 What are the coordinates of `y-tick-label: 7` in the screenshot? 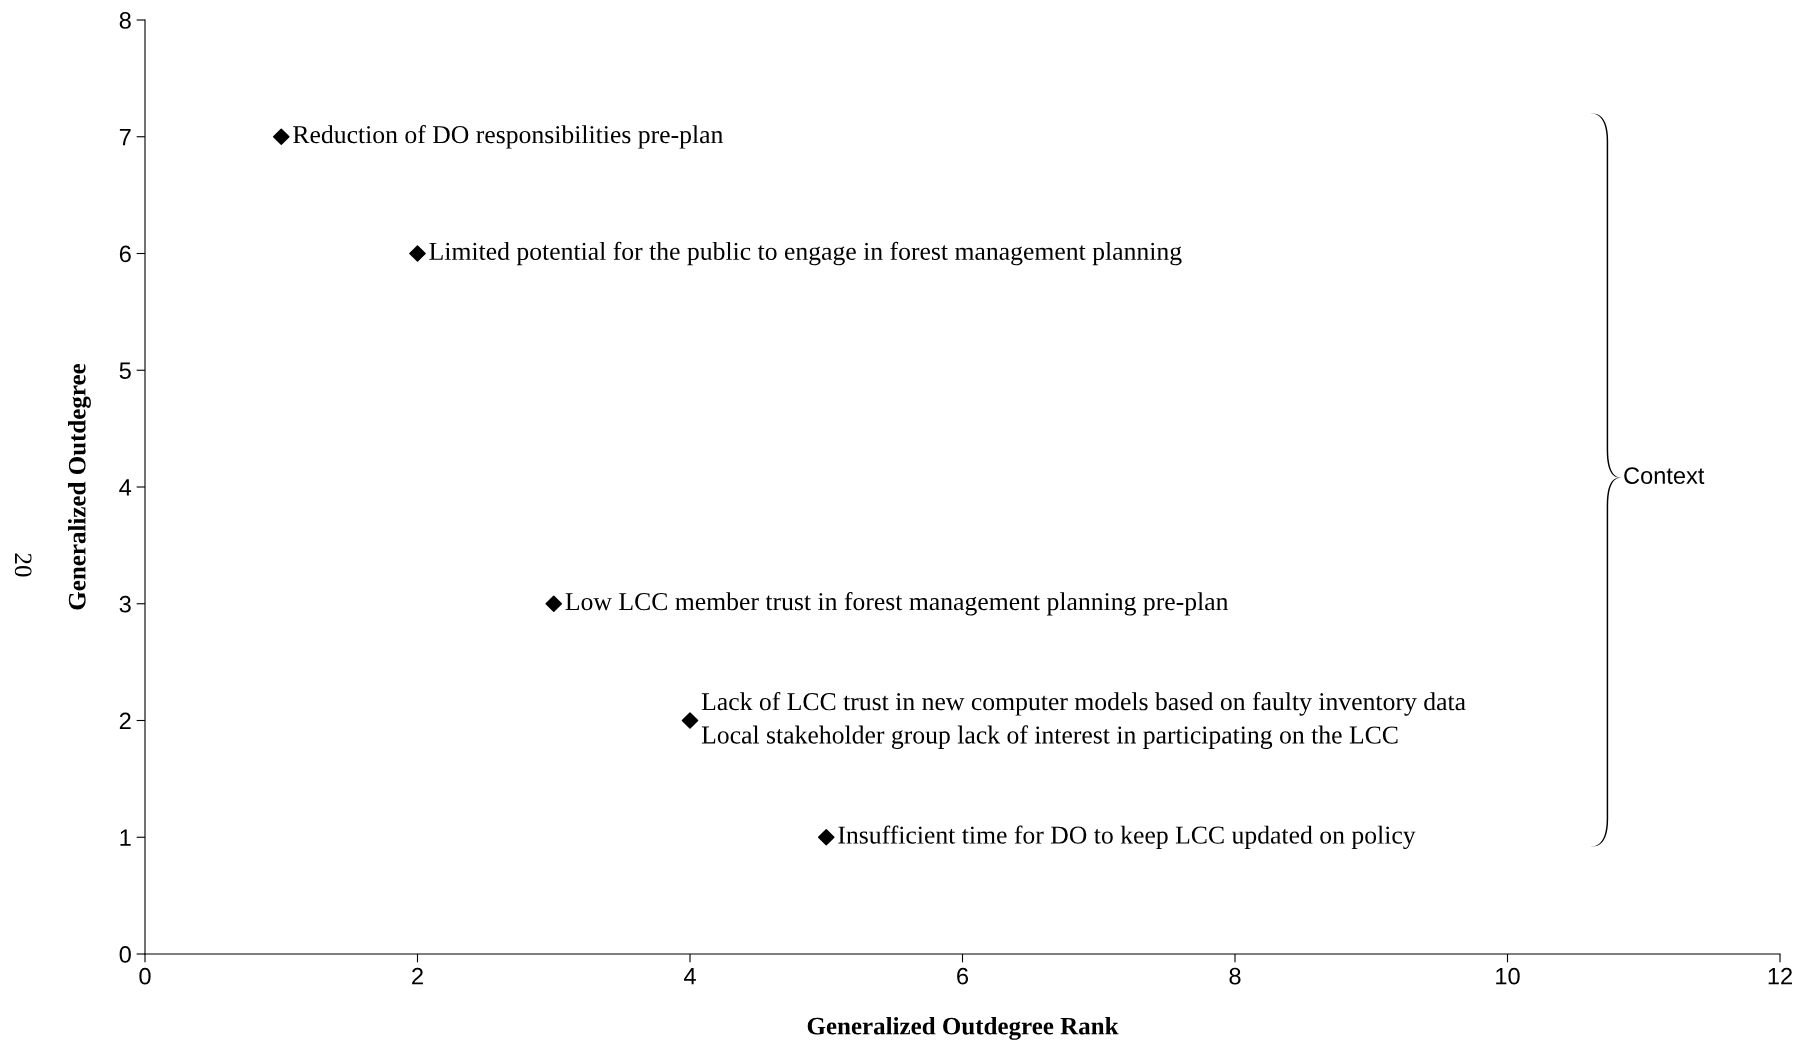 It's located at (125, 137).